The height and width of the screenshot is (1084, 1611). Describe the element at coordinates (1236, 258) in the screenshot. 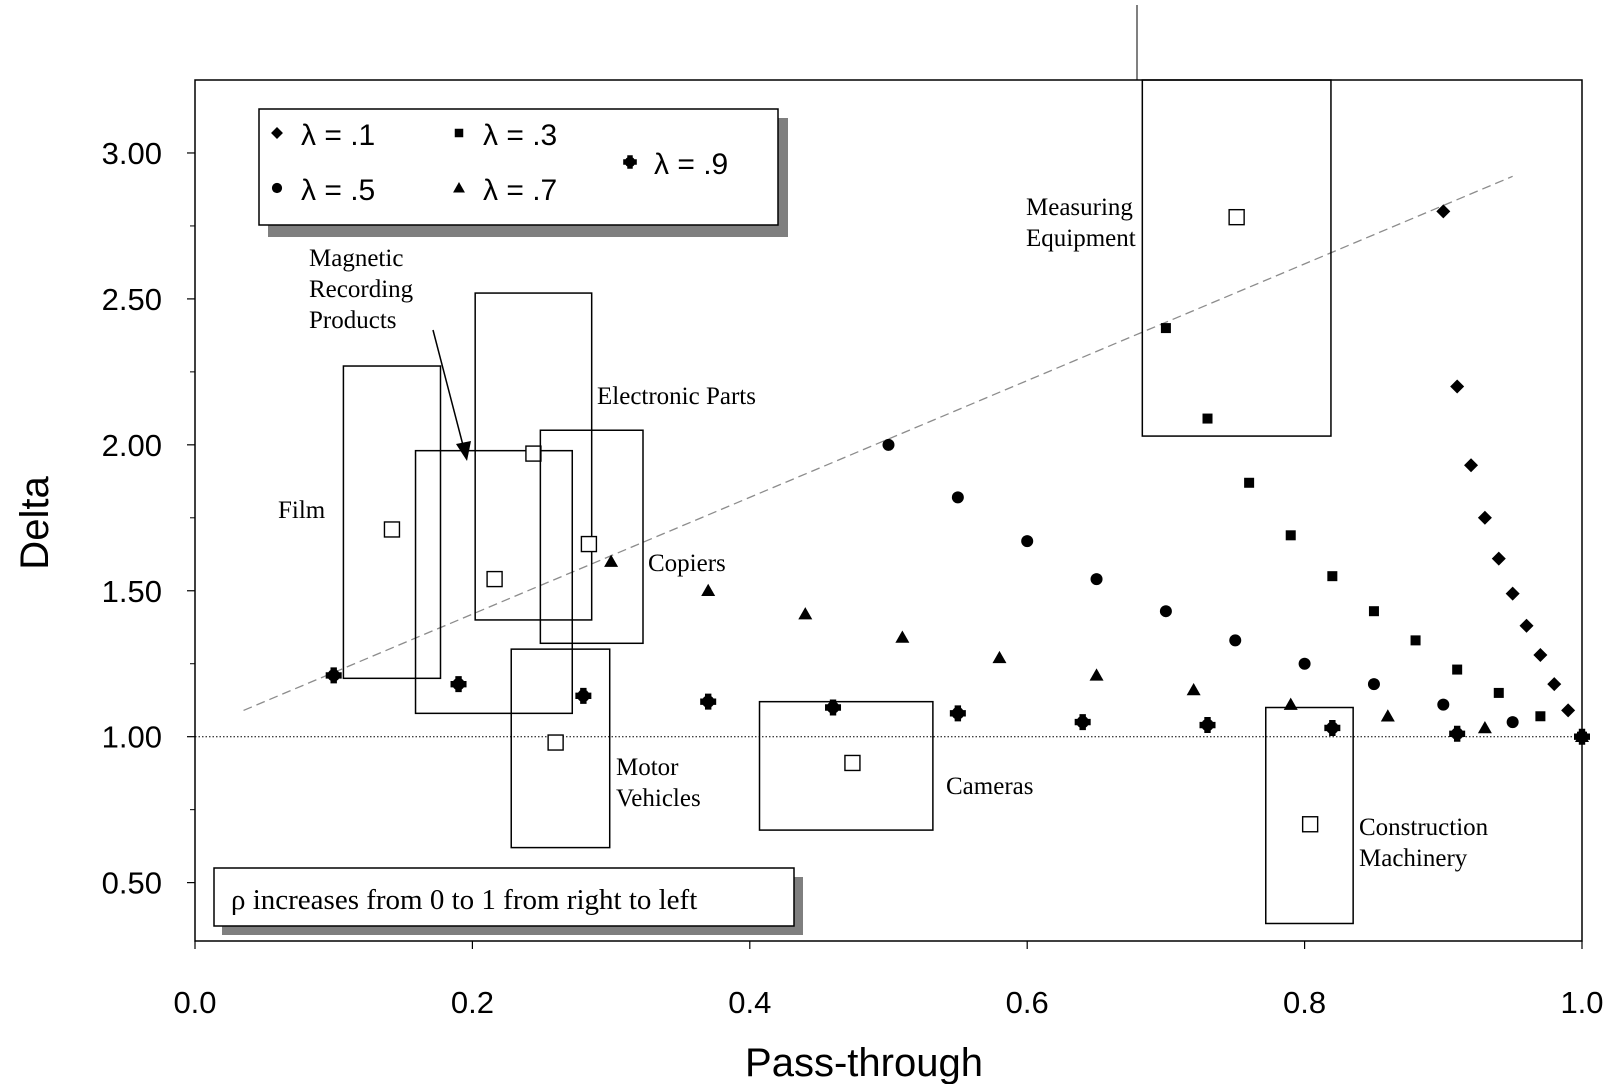

I see `range-box-measuring-equipment` at that location.